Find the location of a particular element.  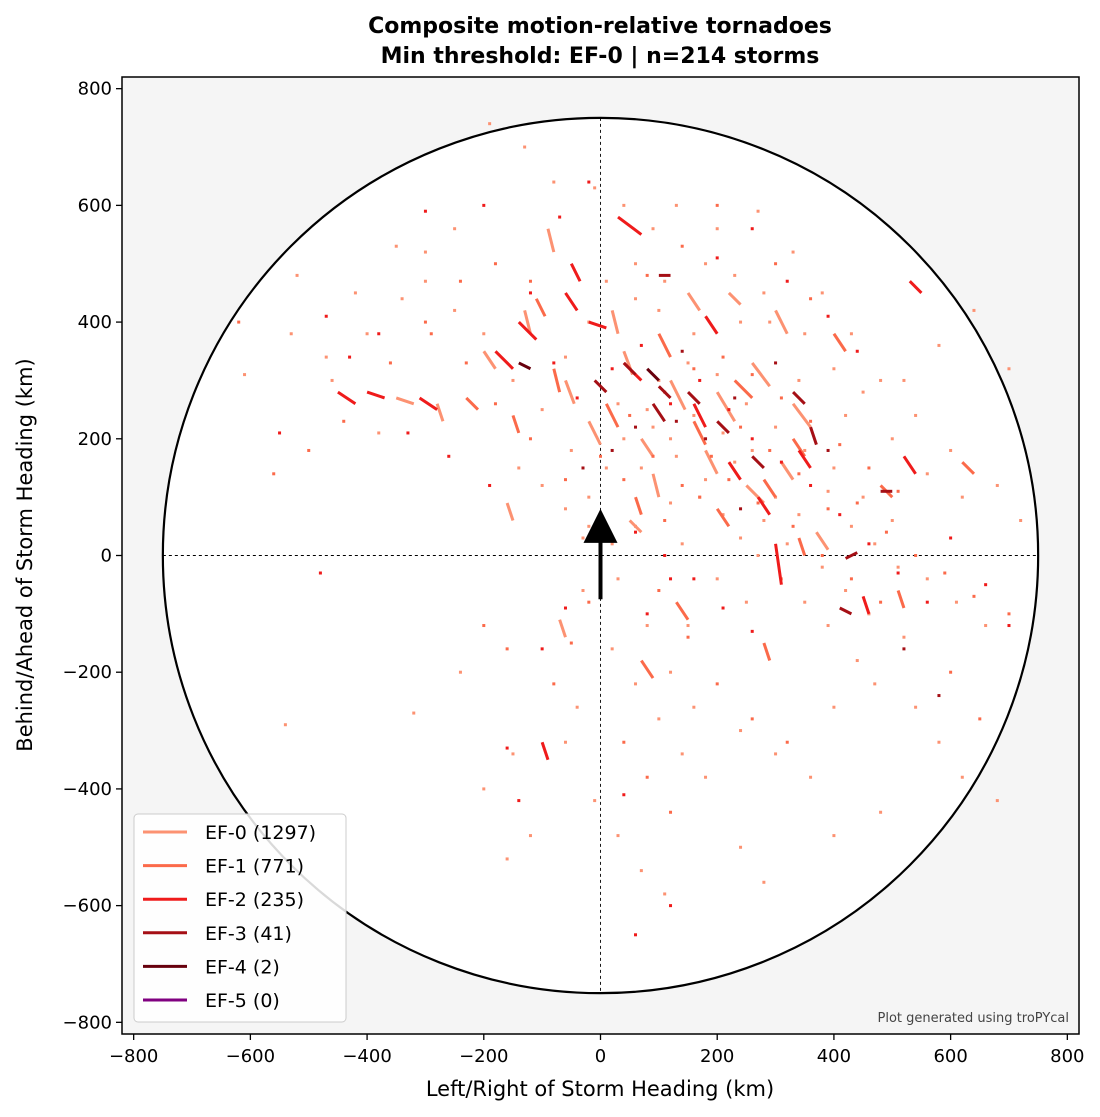

x-axis-label: Left/Right of Storm Heading (km) is located at coordinates (600, 1089).